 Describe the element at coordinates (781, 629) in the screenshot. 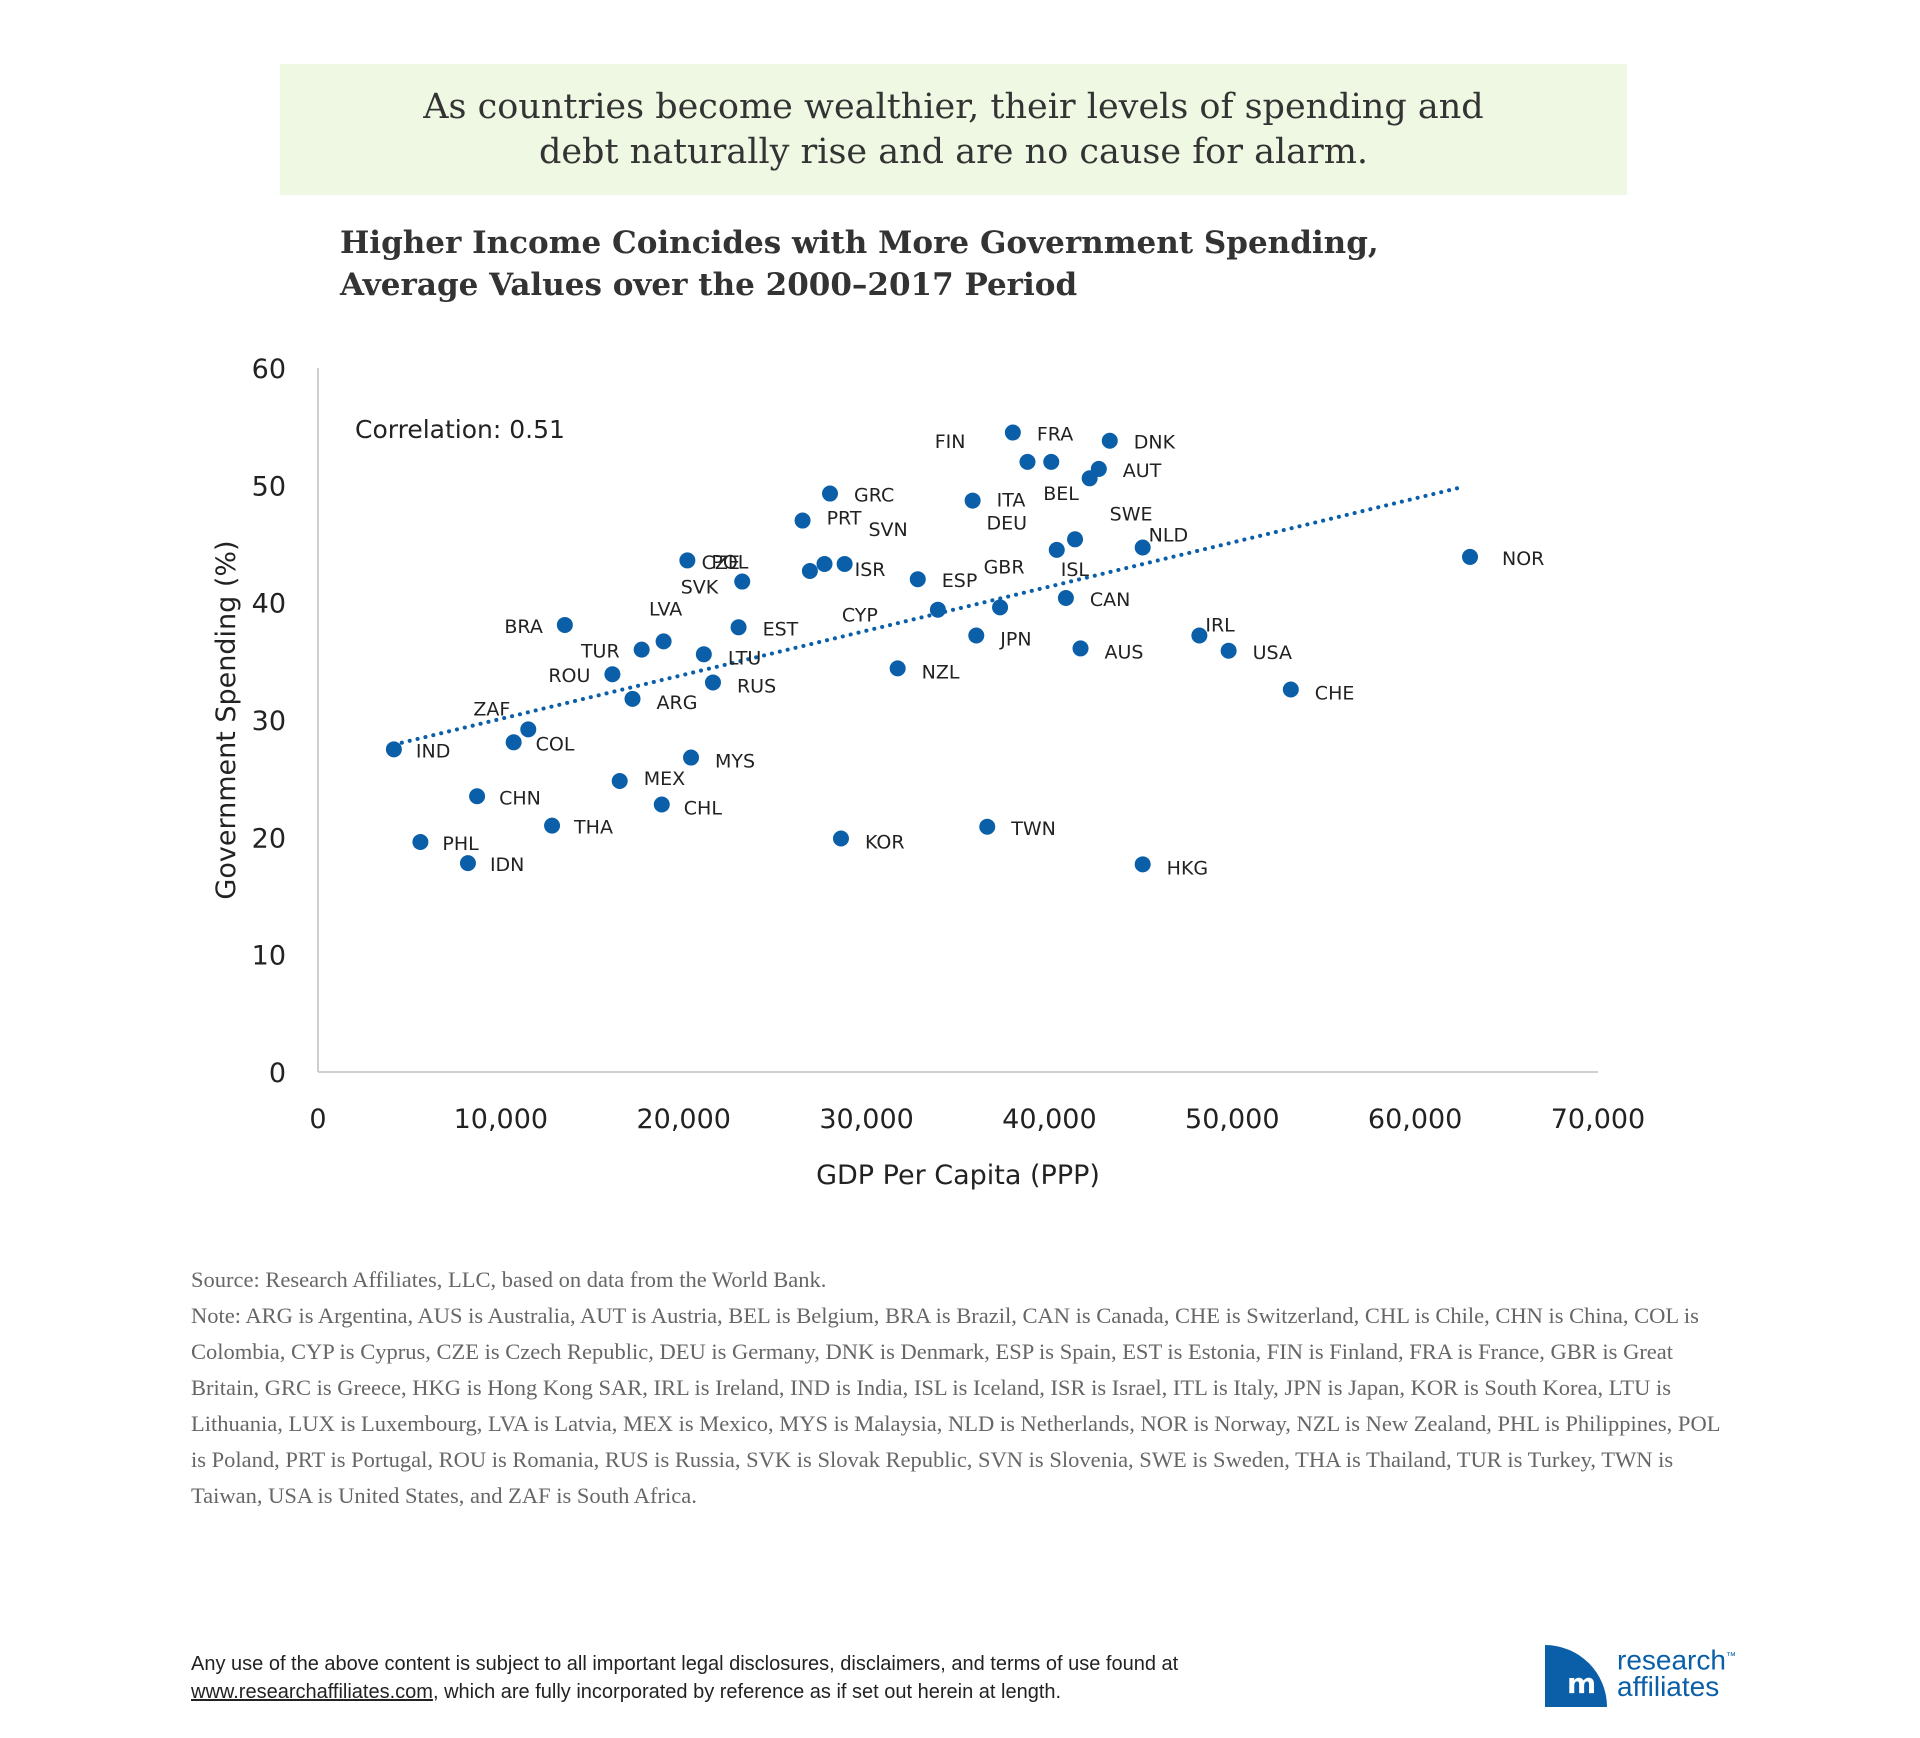

I see `data-label-est: EST` at that location.